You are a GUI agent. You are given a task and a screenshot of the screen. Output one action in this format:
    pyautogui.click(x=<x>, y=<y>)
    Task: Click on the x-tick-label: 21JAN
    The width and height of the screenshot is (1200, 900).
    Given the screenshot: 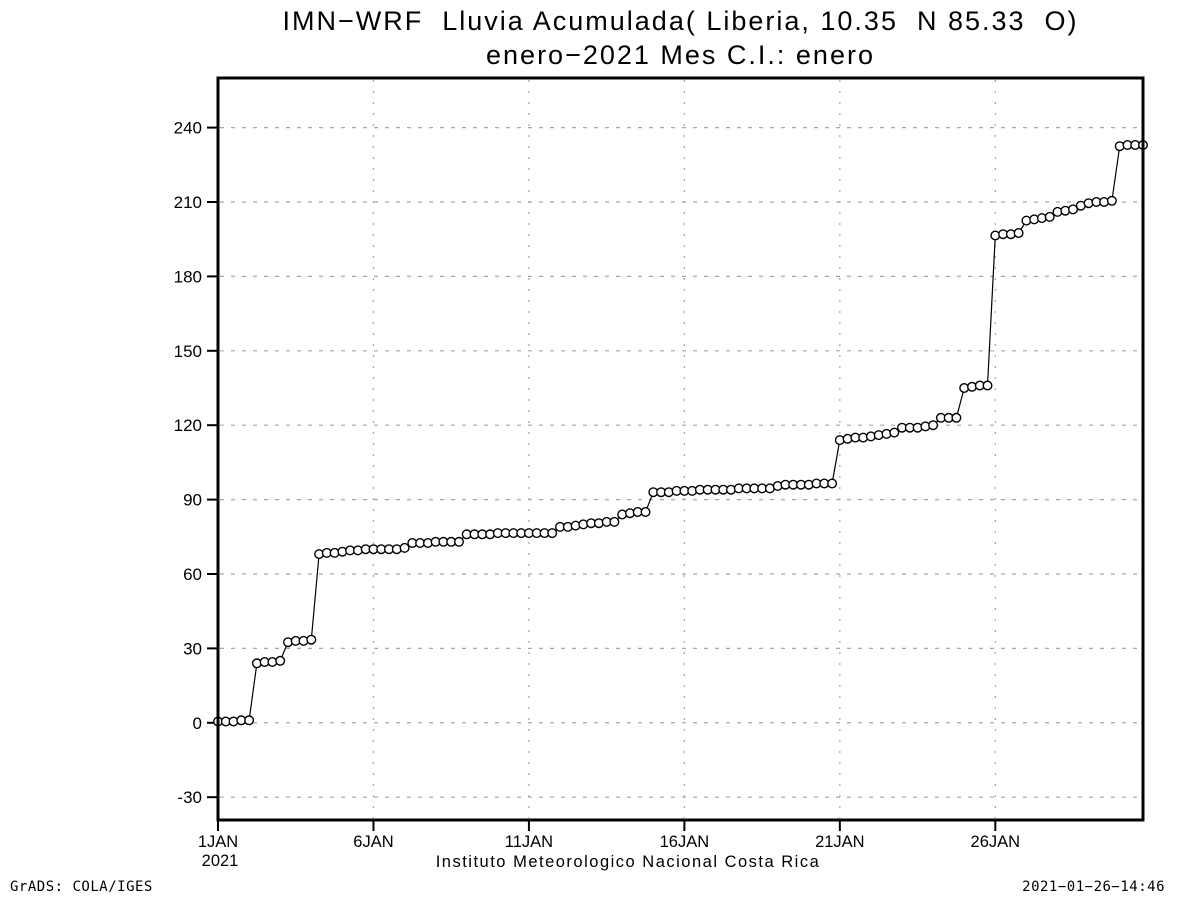 What is the action you would take?
    pyautogui.click(x=840, y=842)
    